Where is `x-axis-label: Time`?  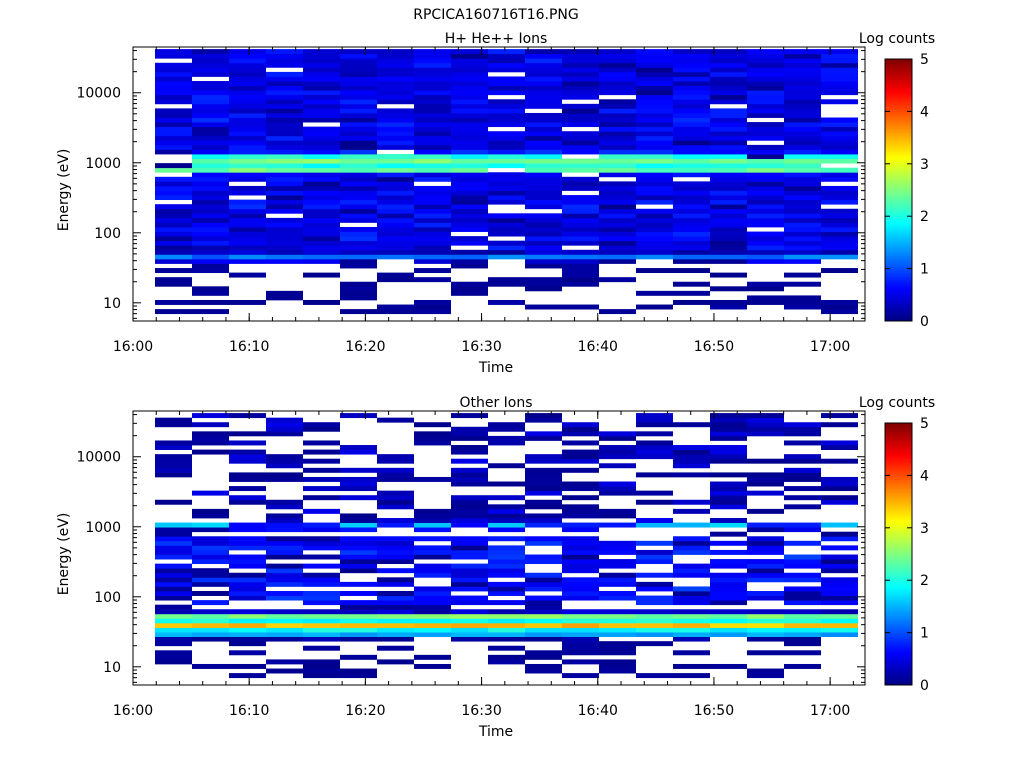 x-axis-label: Time is located at coordinates (495, 732).